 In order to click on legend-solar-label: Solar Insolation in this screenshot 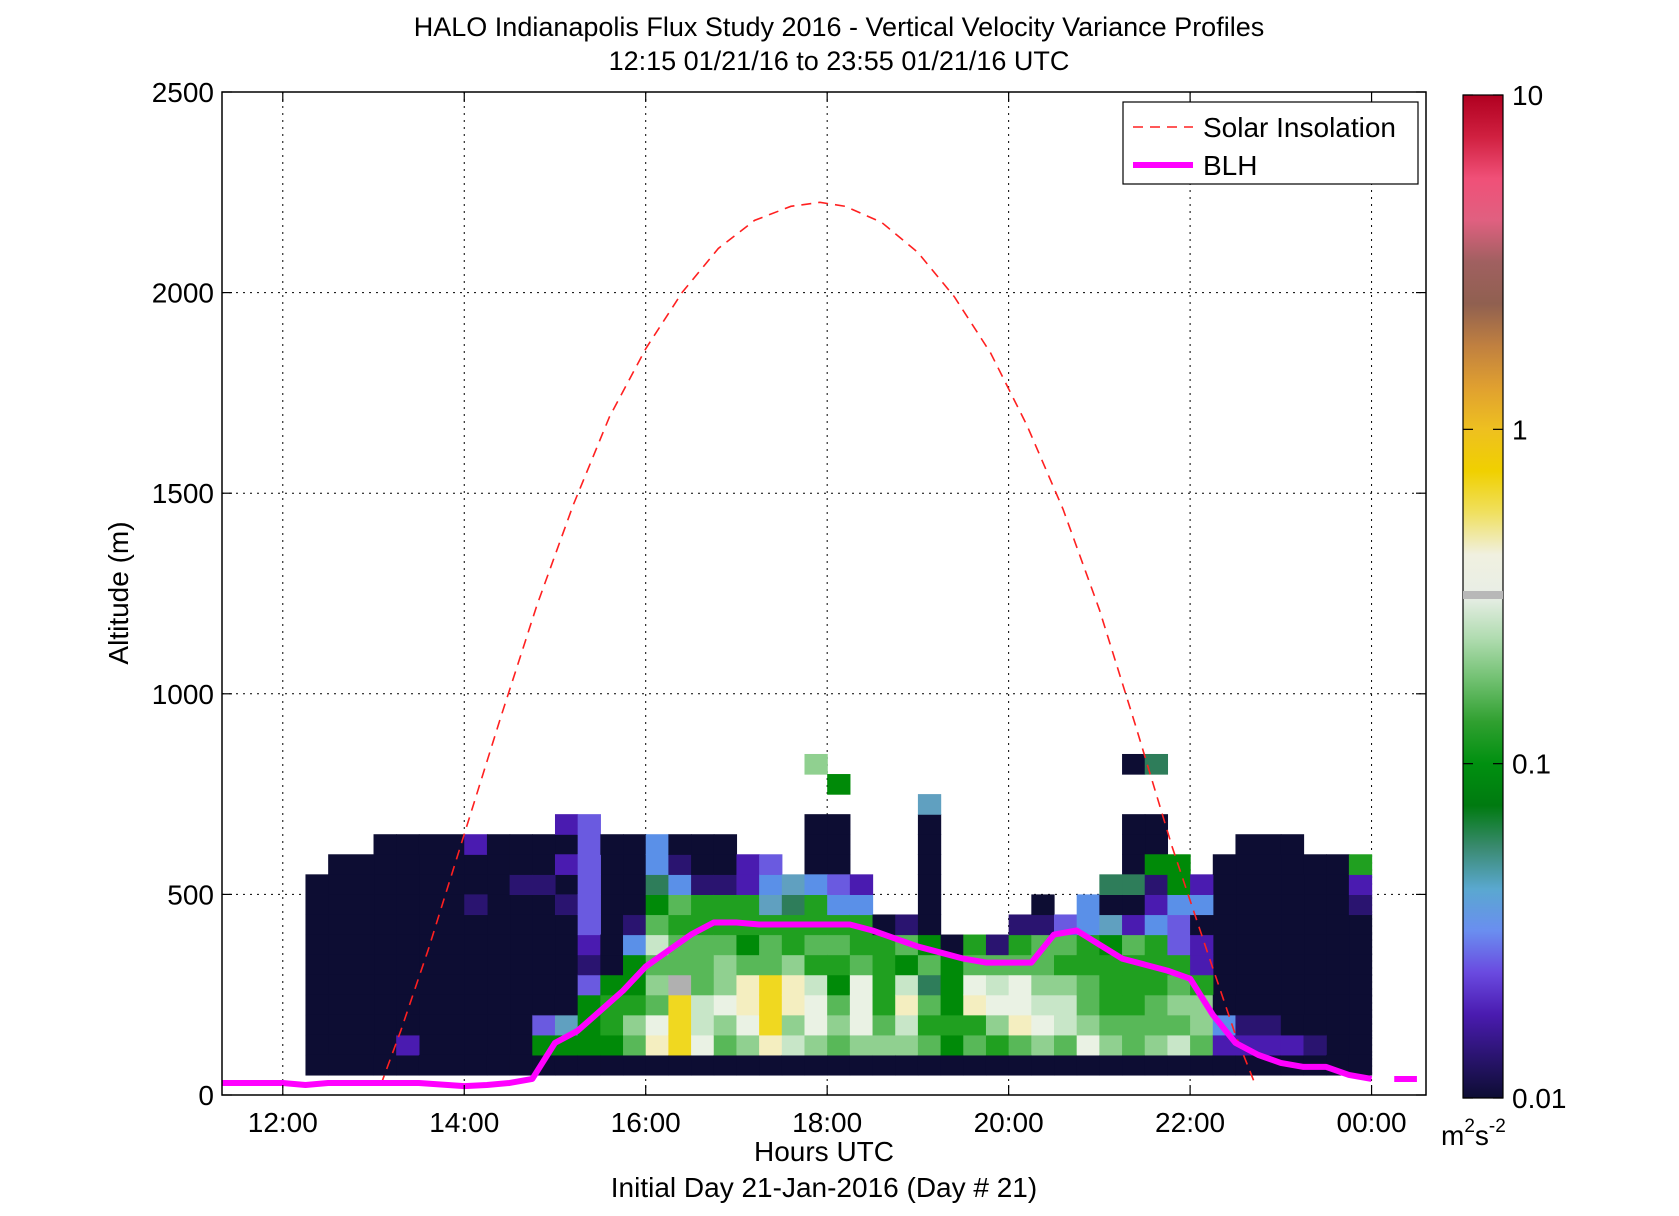, I will do `click(1299, 127)`.